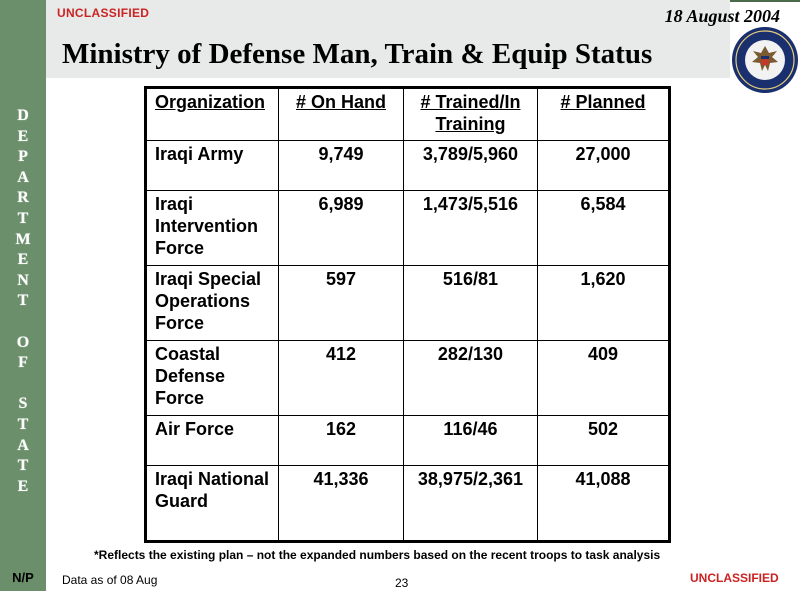 This screenshot has width=800, height=591. What do you see at coordinates (23, 157) in the screenshot?
I see `sidebar-letter: P` at bounding box center [23, 157].